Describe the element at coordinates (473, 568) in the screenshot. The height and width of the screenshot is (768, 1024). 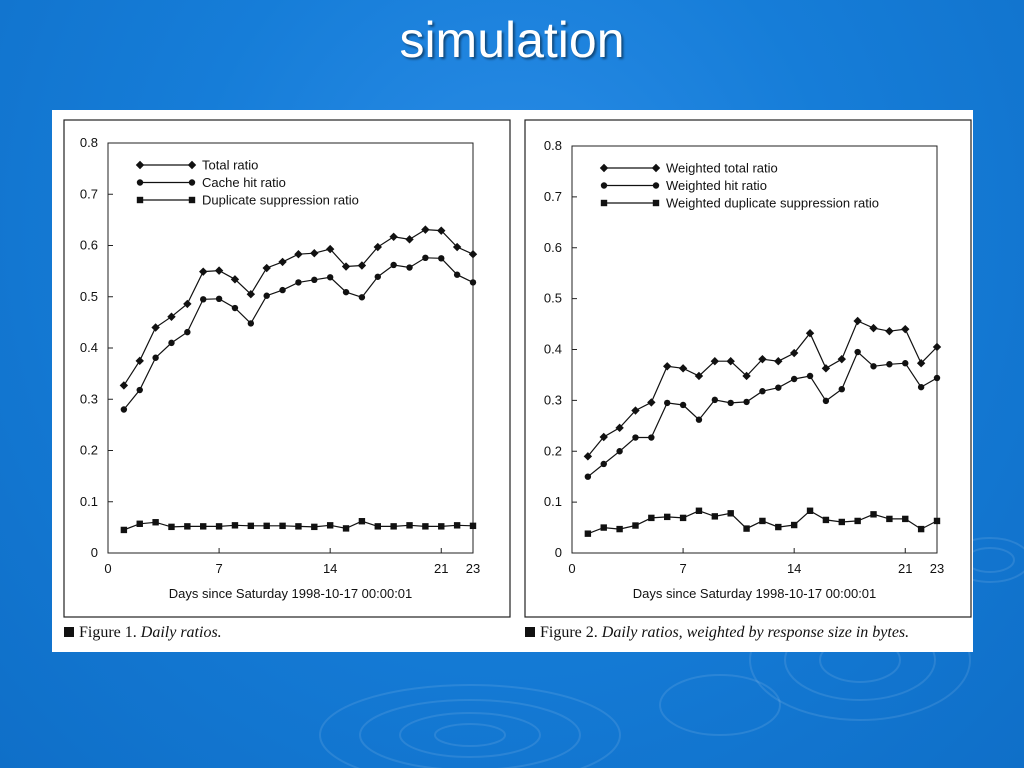
I see `x-tick-label: 23` at that location.